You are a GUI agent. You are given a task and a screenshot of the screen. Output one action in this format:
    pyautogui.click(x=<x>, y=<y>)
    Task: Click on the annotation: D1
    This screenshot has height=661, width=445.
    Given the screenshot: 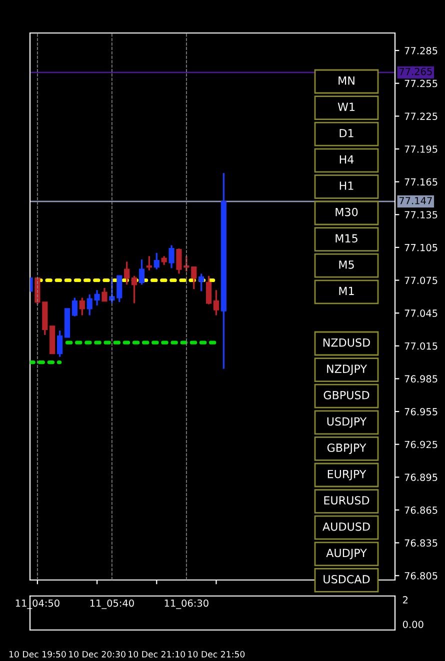 What is the action you would take?
    pyautogui.click(x=347, y=133)
    